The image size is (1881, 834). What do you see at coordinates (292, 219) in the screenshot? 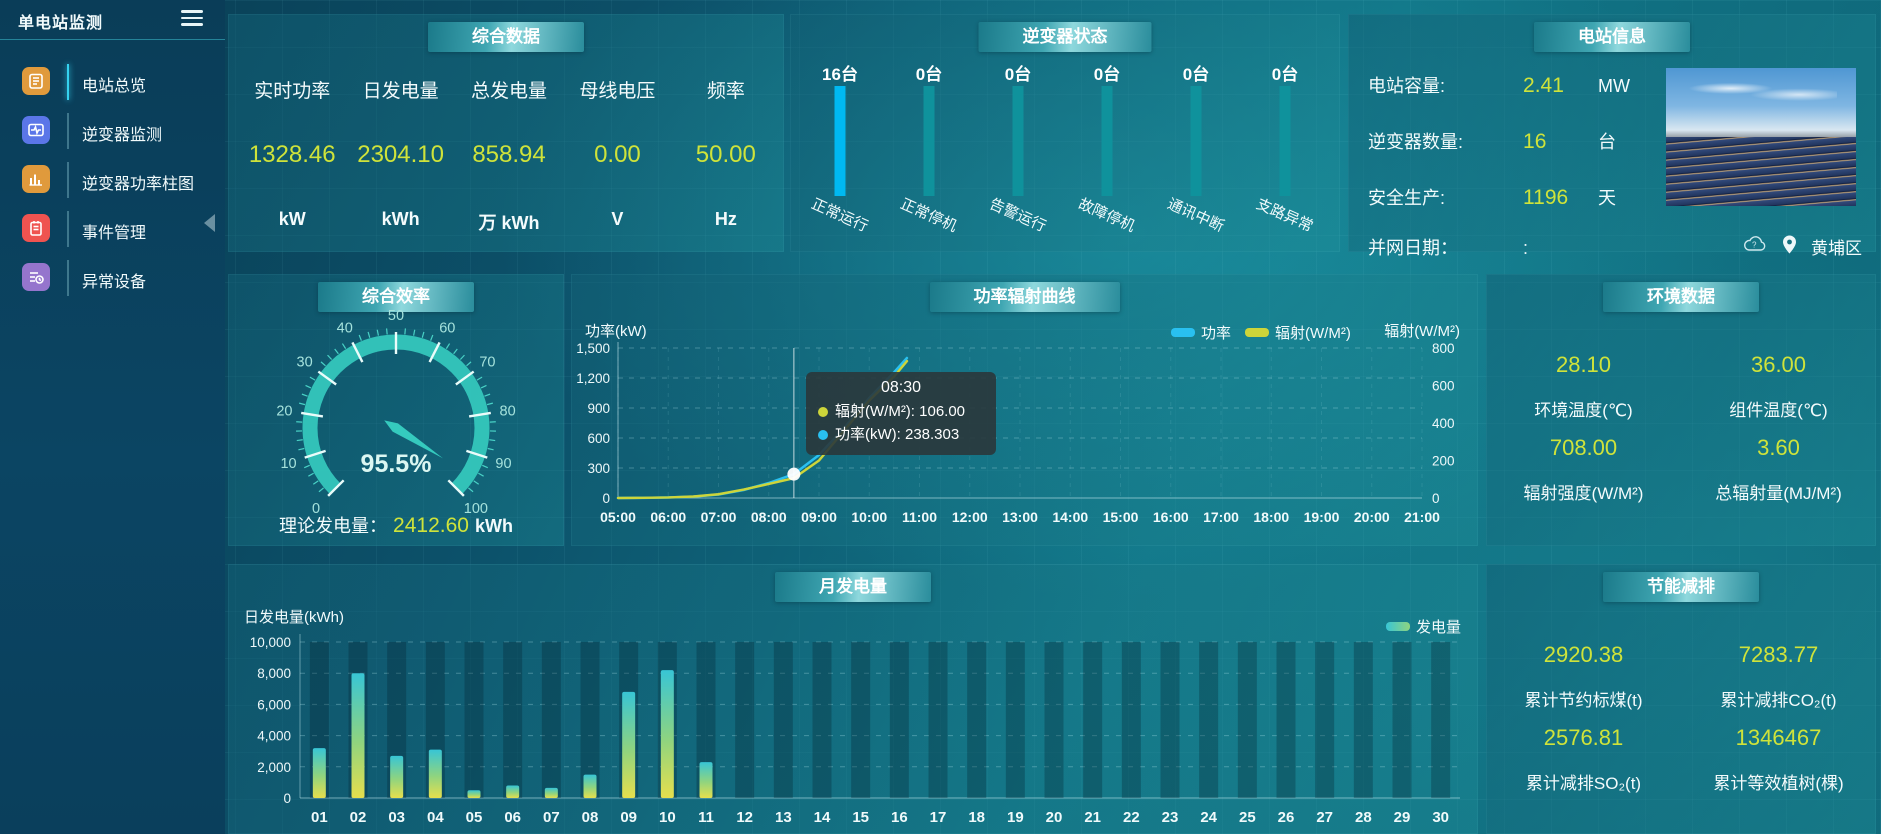
I see `stat-unit: kW` at bounding box center [292, 219].